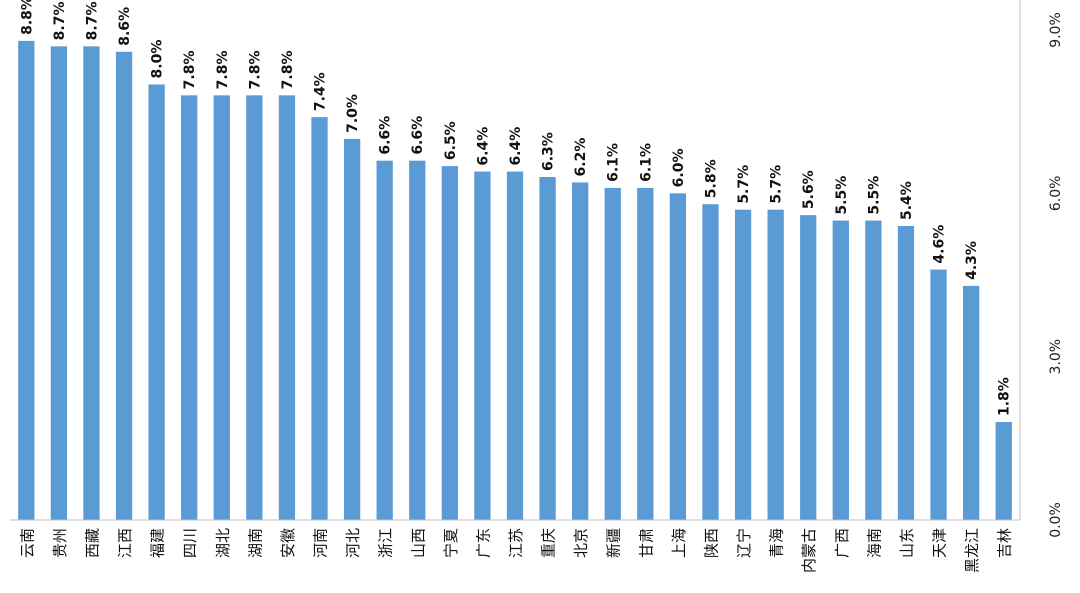  I want to click on category-label-湖北: 湖北, so click(223, 543).